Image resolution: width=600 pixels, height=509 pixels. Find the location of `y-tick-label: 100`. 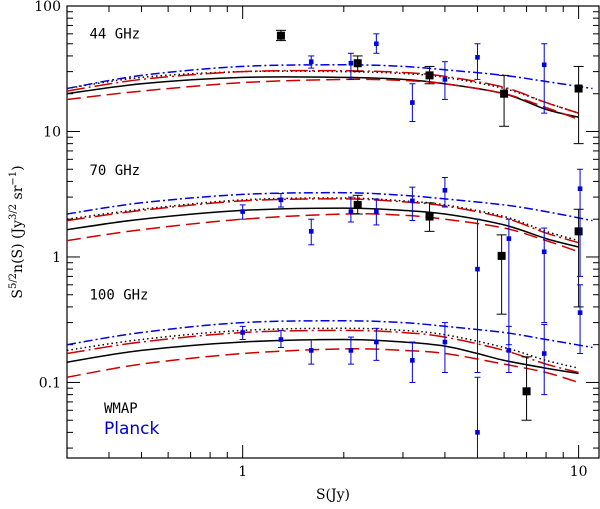

y-tick-label: 100 is located at coordinates (47, 7).